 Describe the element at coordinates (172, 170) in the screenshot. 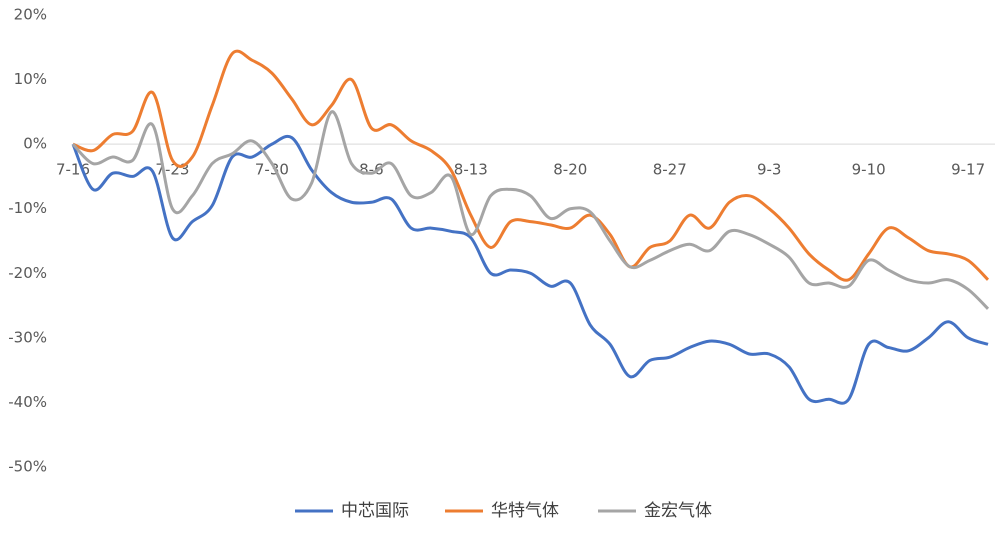

I see `x-tick-label: 7-23` at that location.